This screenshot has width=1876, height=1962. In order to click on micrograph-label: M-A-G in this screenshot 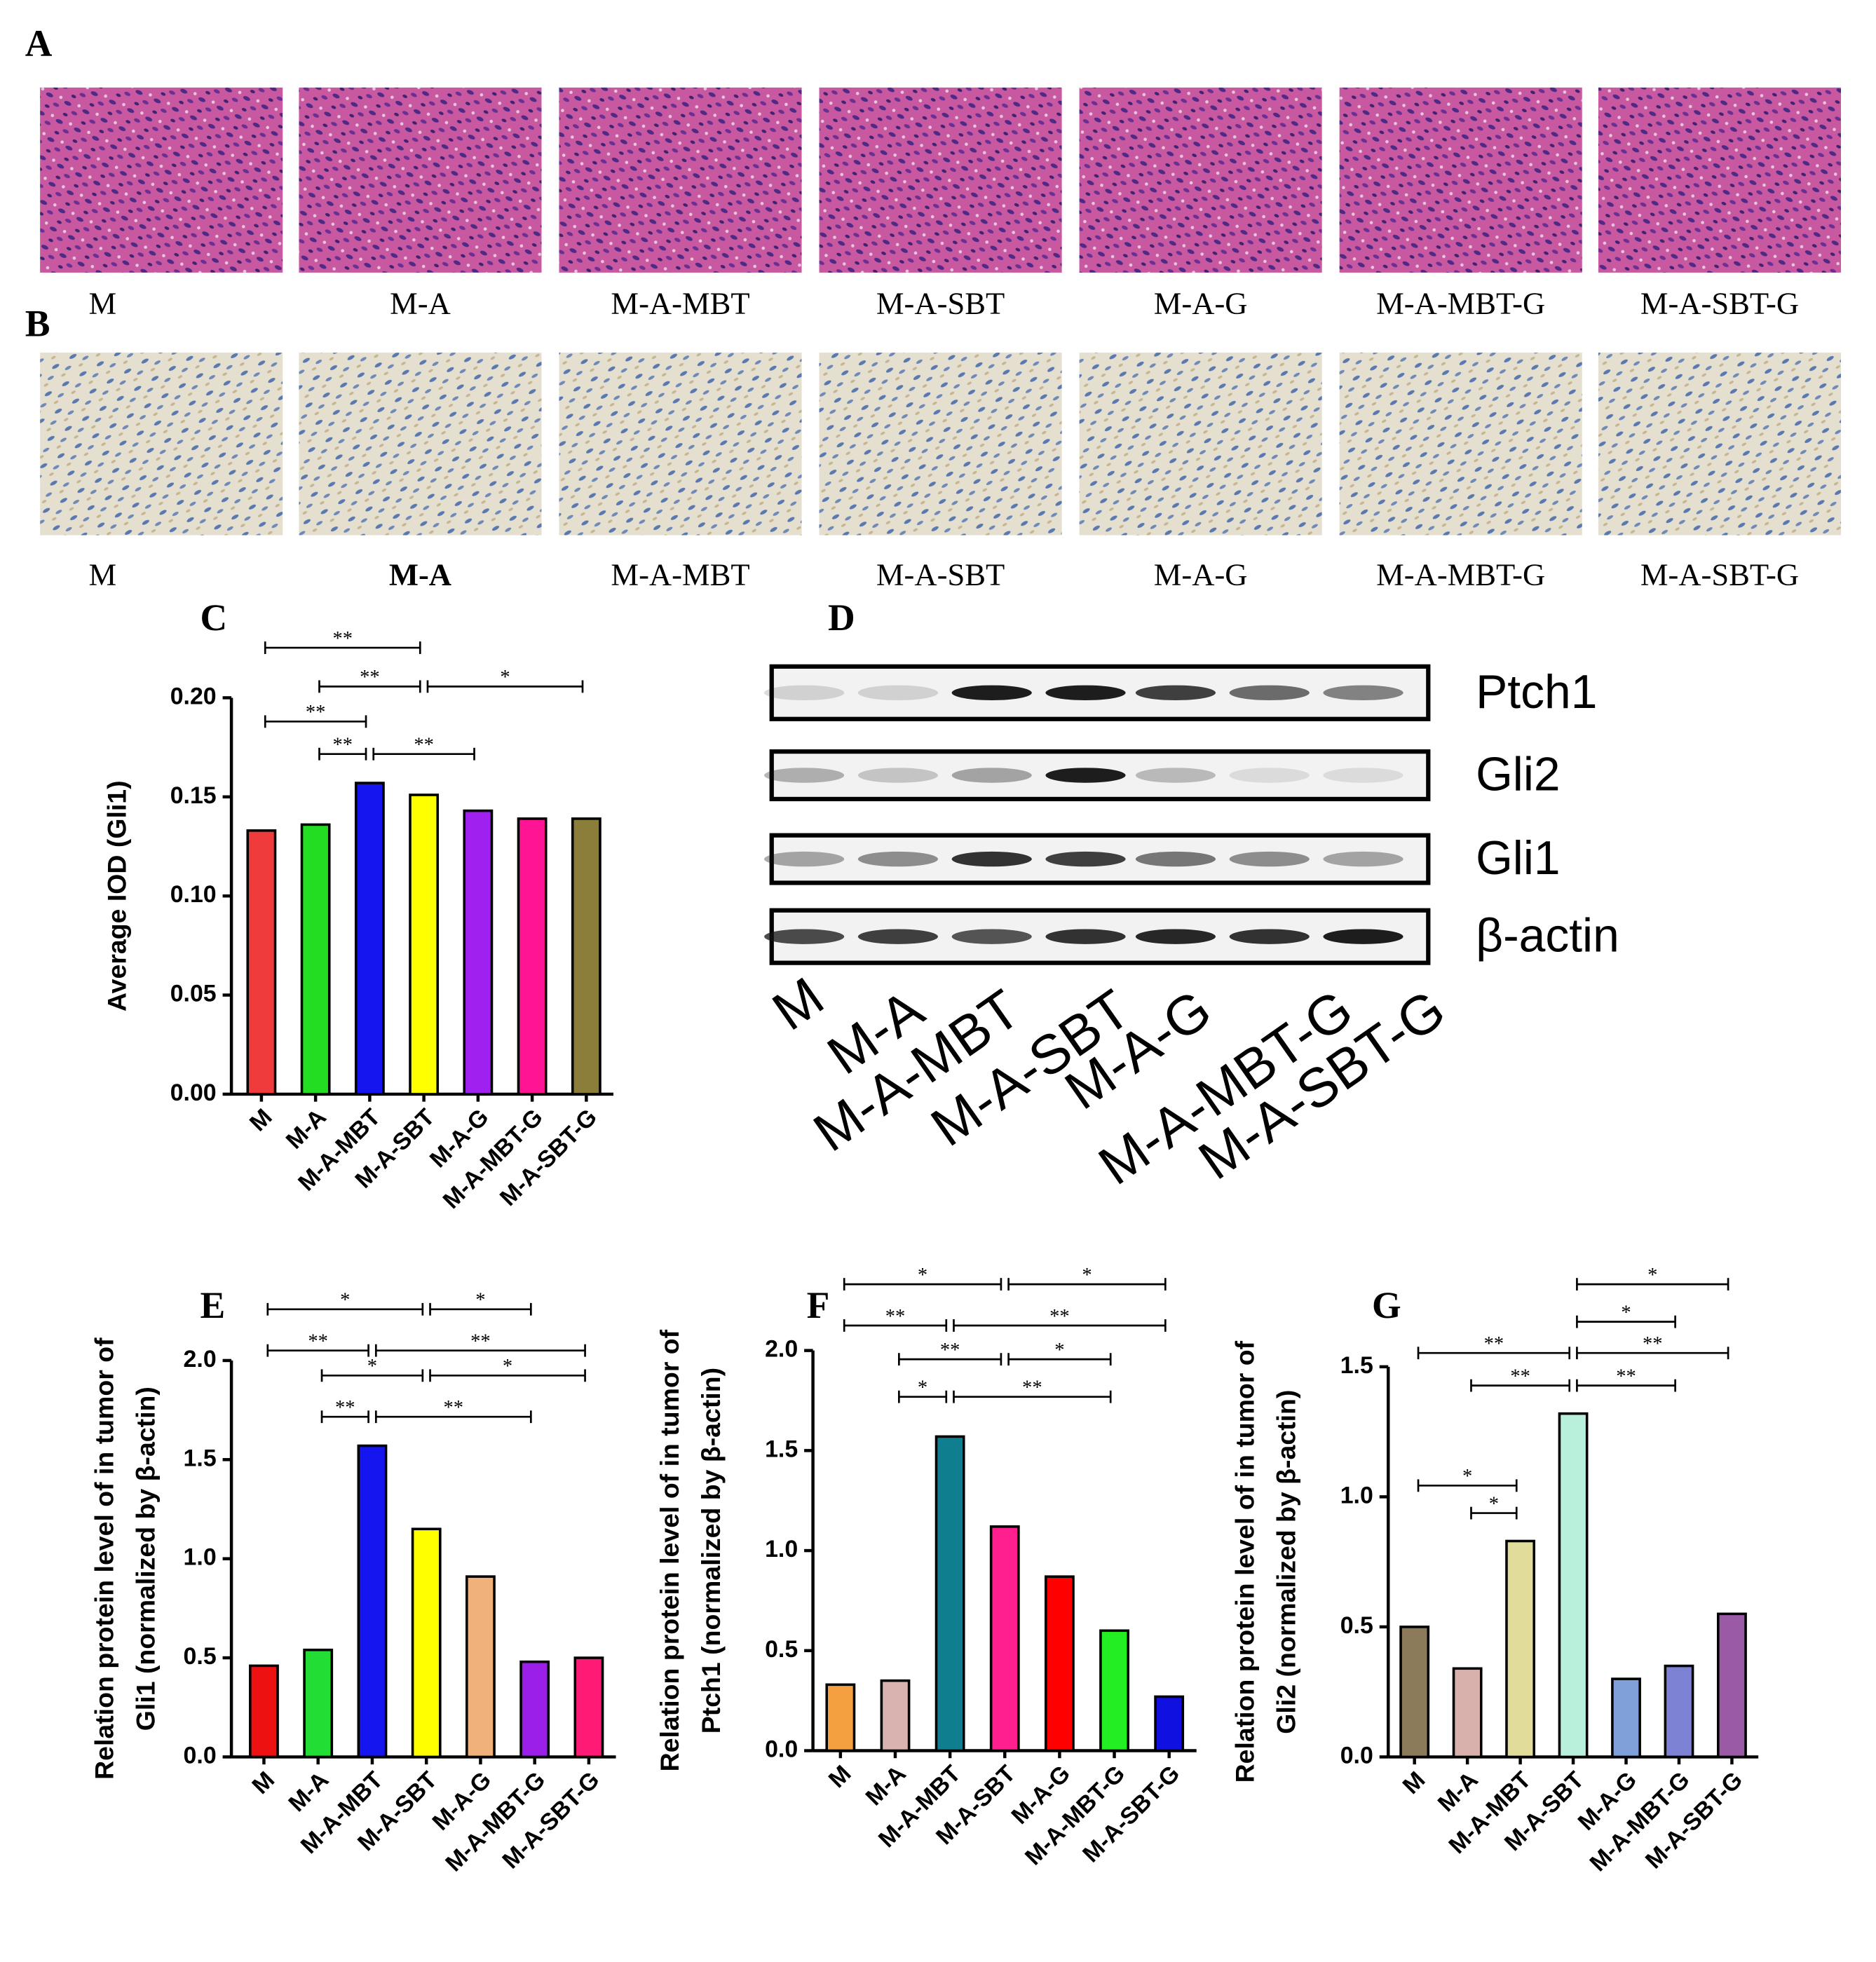, I will do `click(1201, 302)`.